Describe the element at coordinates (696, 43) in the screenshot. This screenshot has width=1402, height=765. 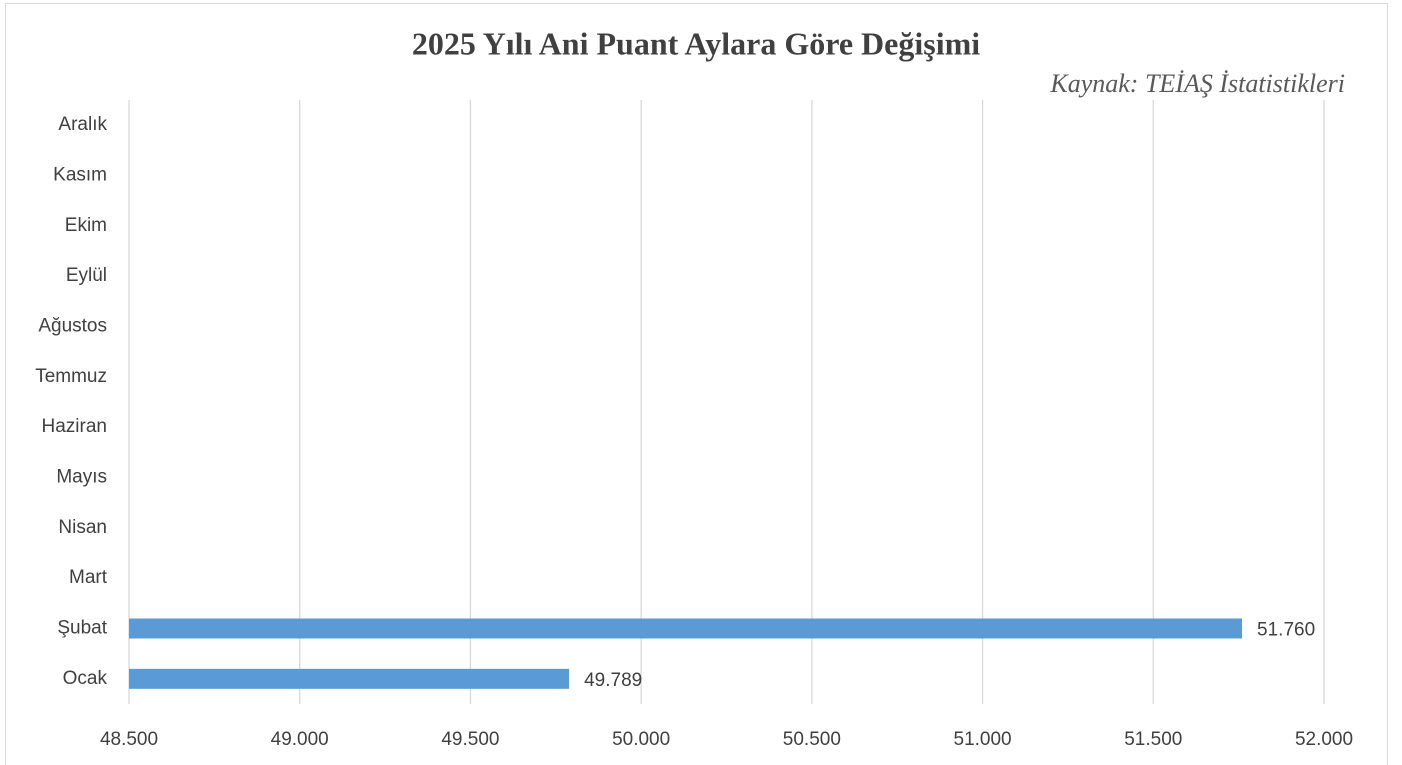
I see `chart-title: 2025 Yılı Ani Puant Aylara Göre Değişimi` at that location.